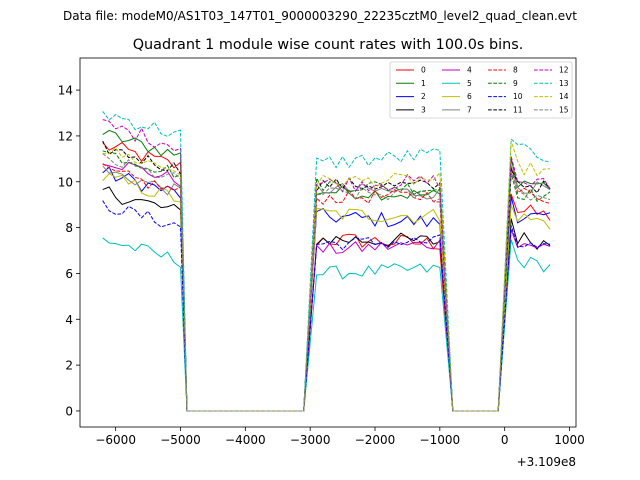 Image resolution: width=640 pixels, height=480 pixels. I want to click on legend-label-15: 15, so click(564, 109).